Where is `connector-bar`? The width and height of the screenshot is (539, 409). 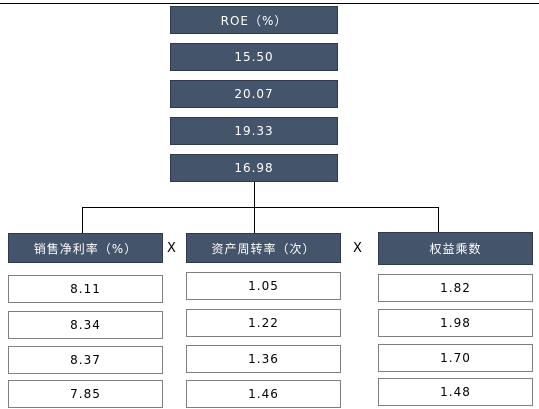
connector-bar is located at coordinates (260, 207).